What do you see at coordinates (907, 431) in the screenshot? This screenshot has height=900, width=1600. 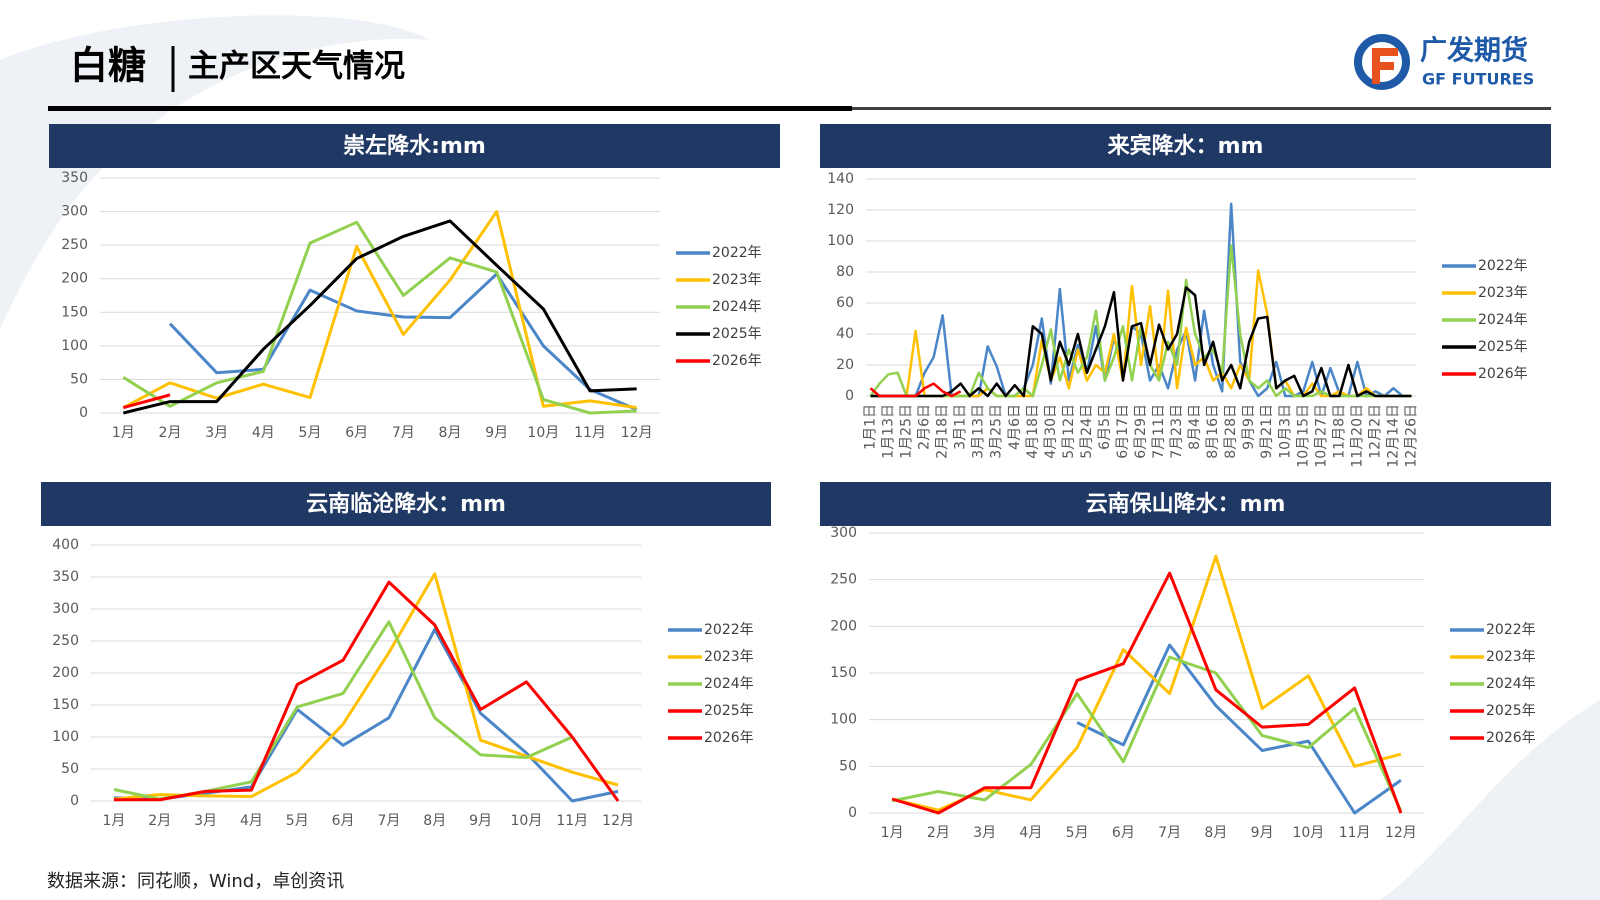 I see `x-tick-label: 1月25日` at bounding box center [907, 431].